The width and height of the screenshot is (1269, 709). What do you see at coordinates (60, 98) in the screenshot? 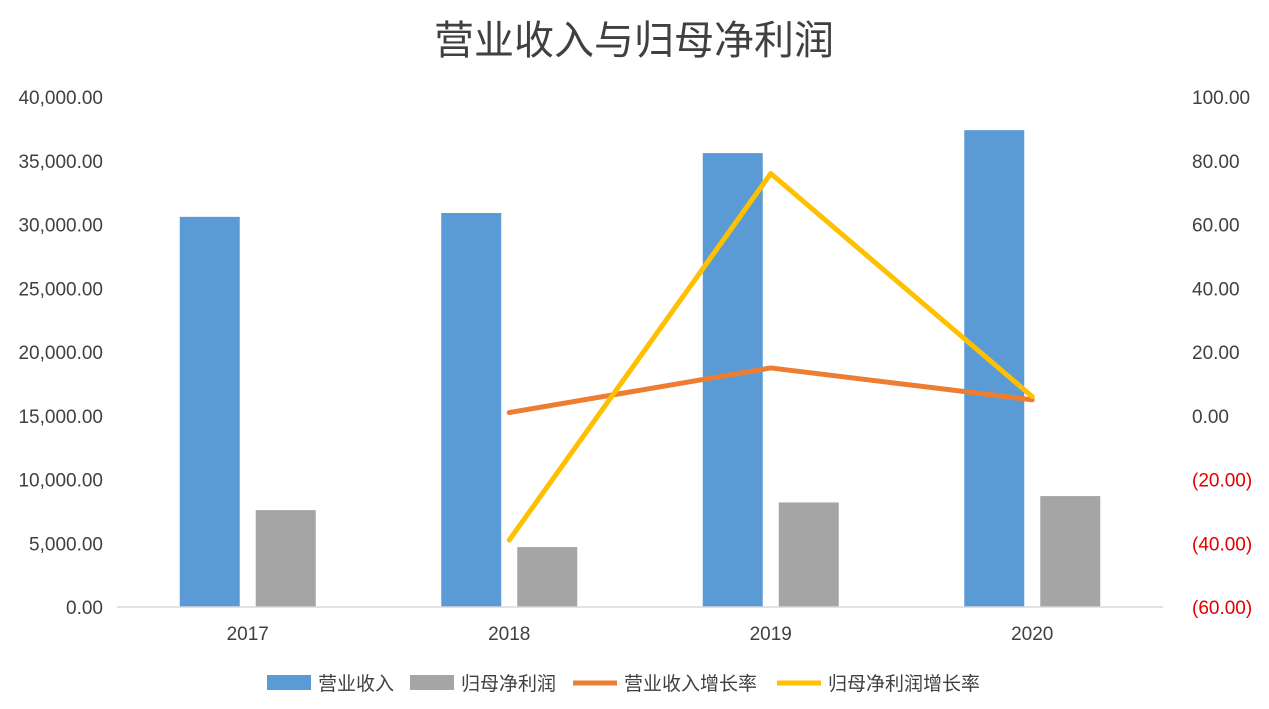
I see `left-tick-label: 40,000.00` at bounding box center [60, 98].